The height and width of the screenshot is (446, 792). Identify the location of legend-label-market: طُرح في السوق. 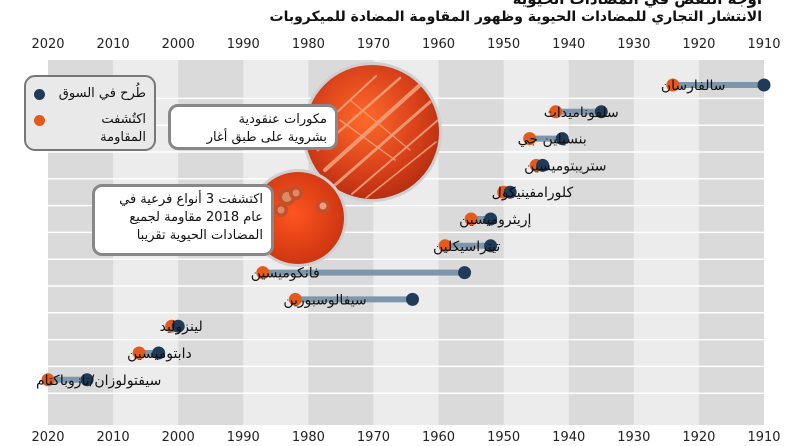
(102, 93).